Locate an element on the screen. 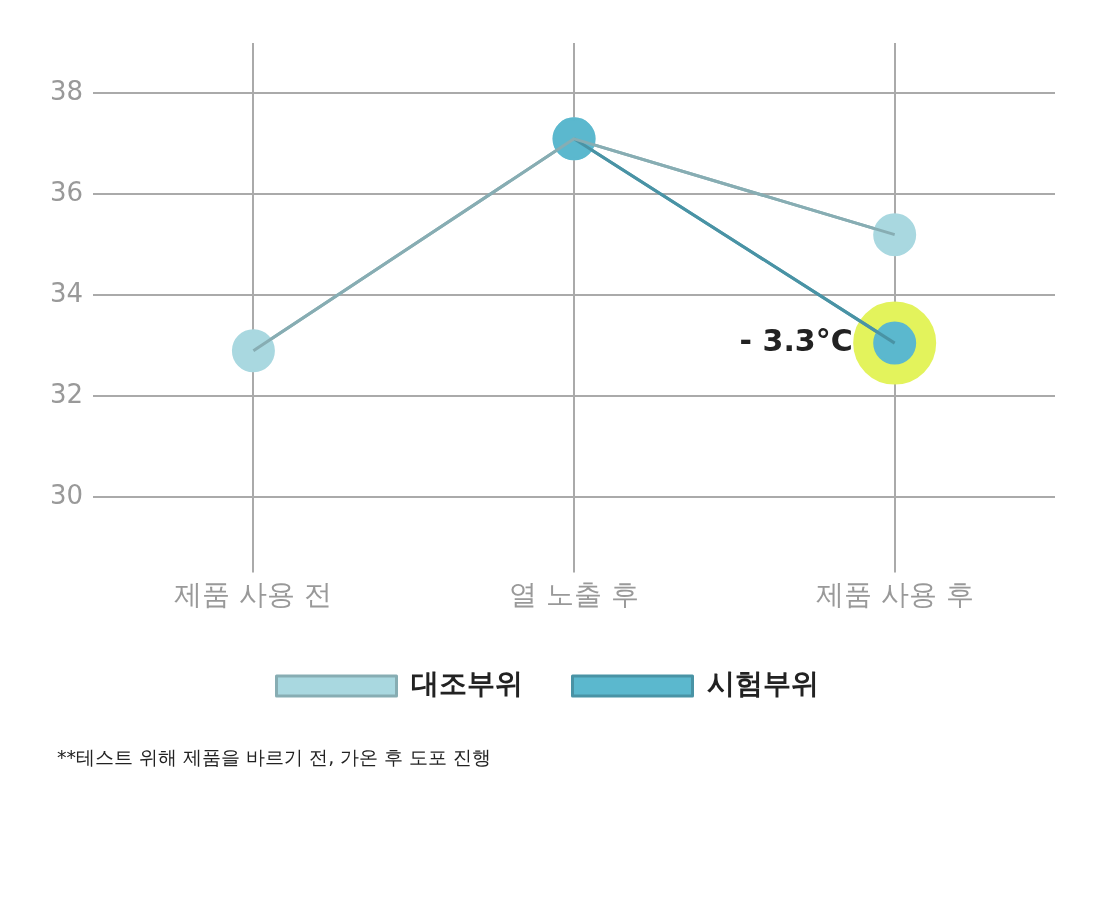  x-tick-label: 제품 사용 전 is located at coordinates (253, 595).